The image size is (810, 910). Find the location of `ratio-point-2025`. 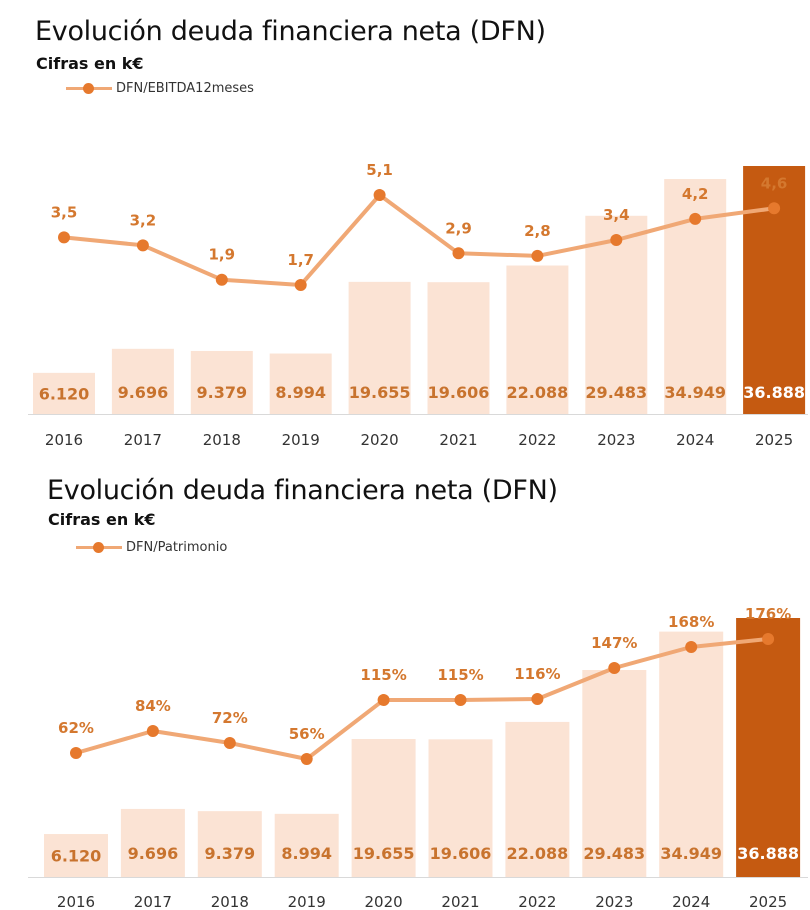

ratio-point-2025 is located at coordinates (768, 639).